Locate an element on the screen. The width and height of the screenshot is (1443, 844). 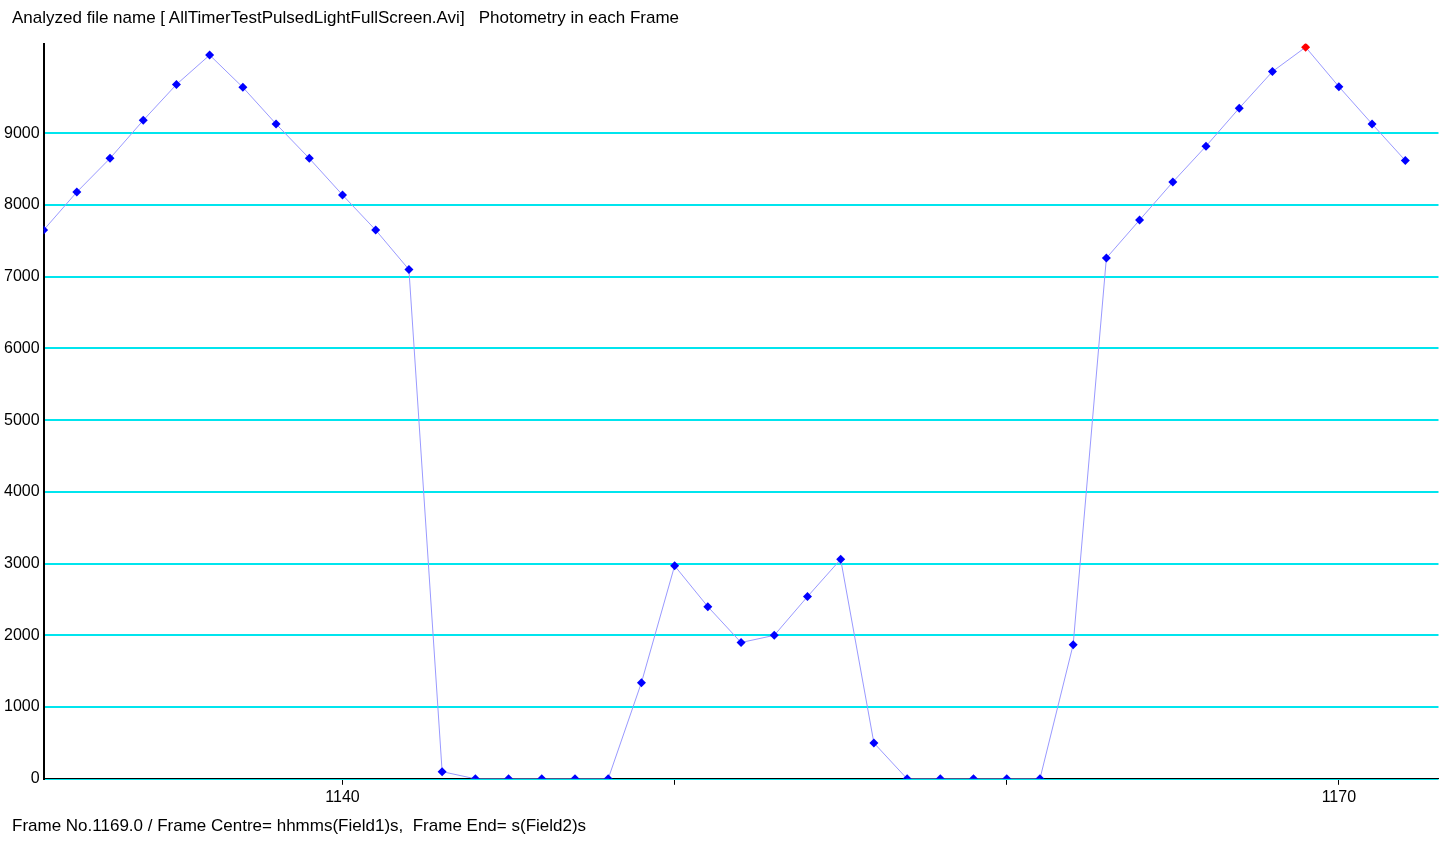
x-tick-label: 1170 is located at coordinates (1339, 796).